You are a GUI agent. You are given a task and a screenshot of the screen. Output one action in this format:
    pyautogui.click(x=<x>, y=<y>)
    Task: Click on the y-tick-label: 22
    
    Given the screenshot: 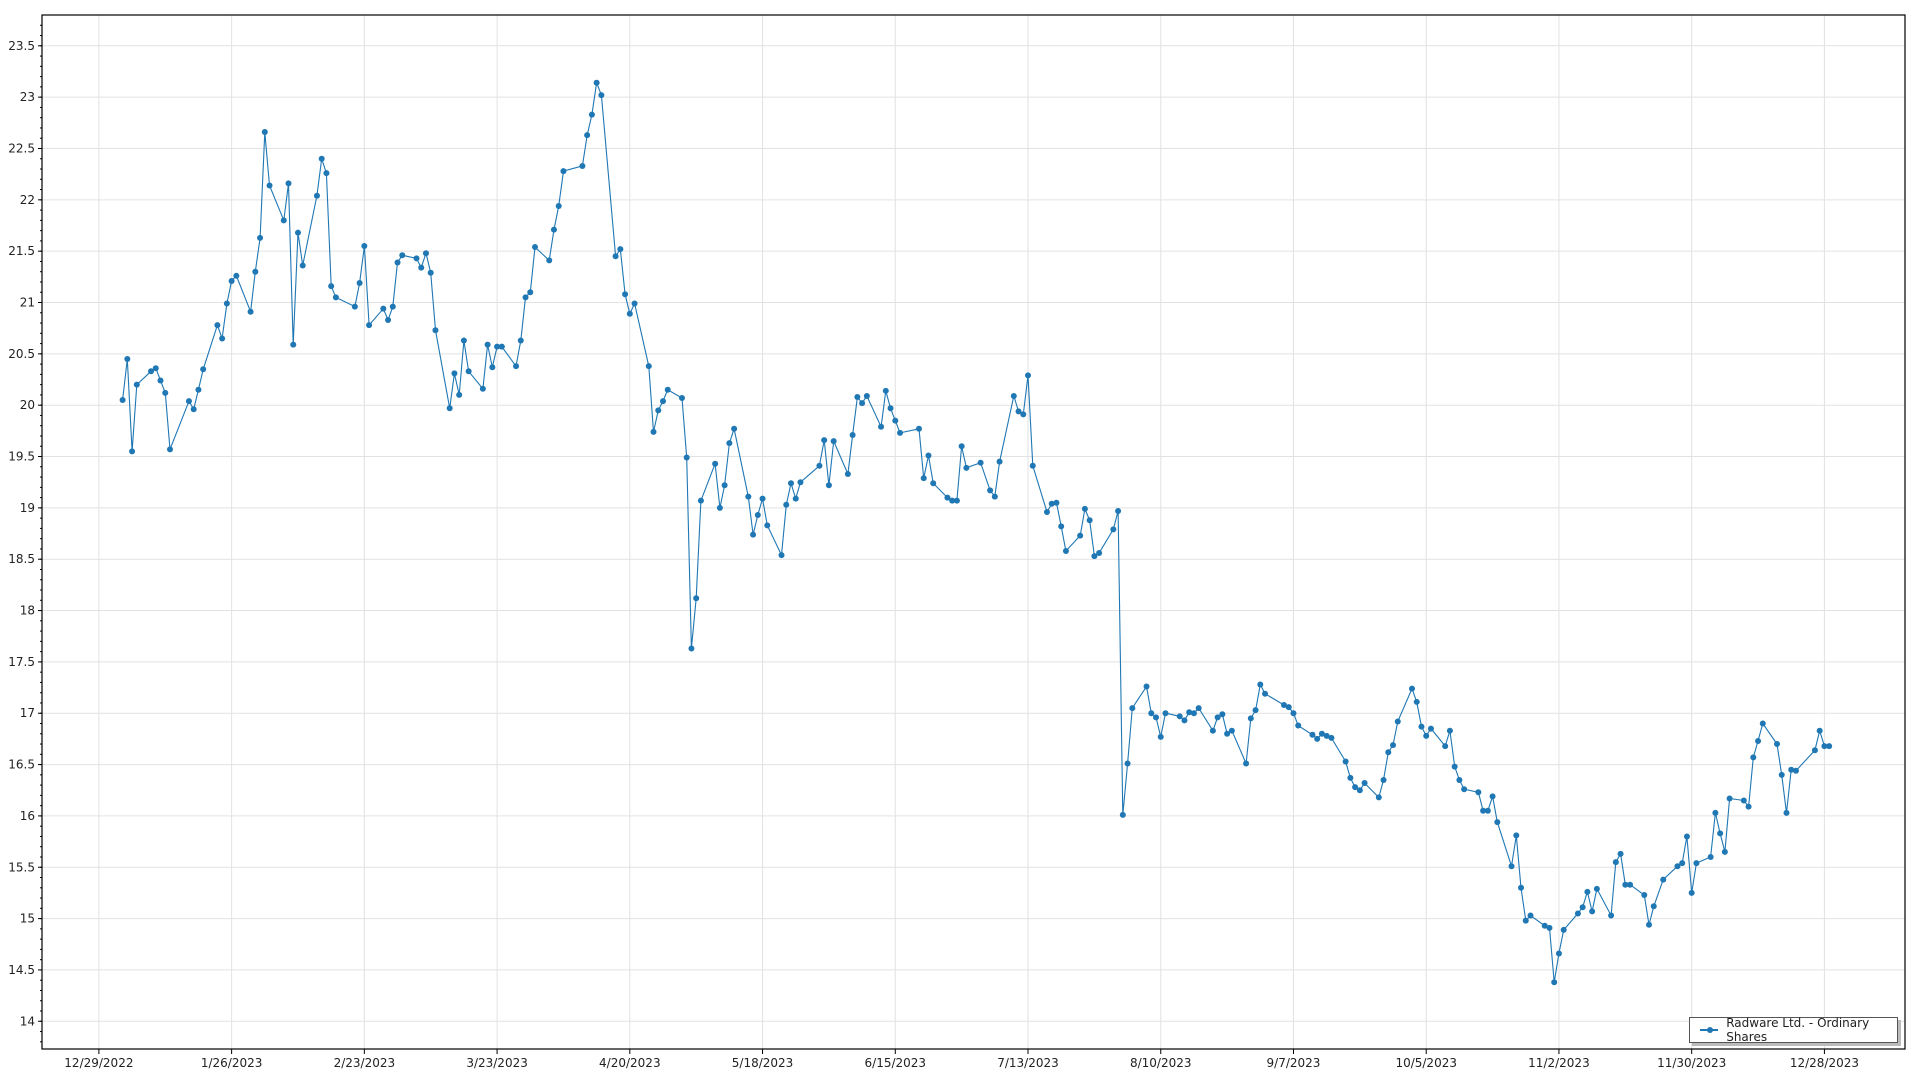 What is the action you would take?
    pyautogui.click(x=27, y=200)
    